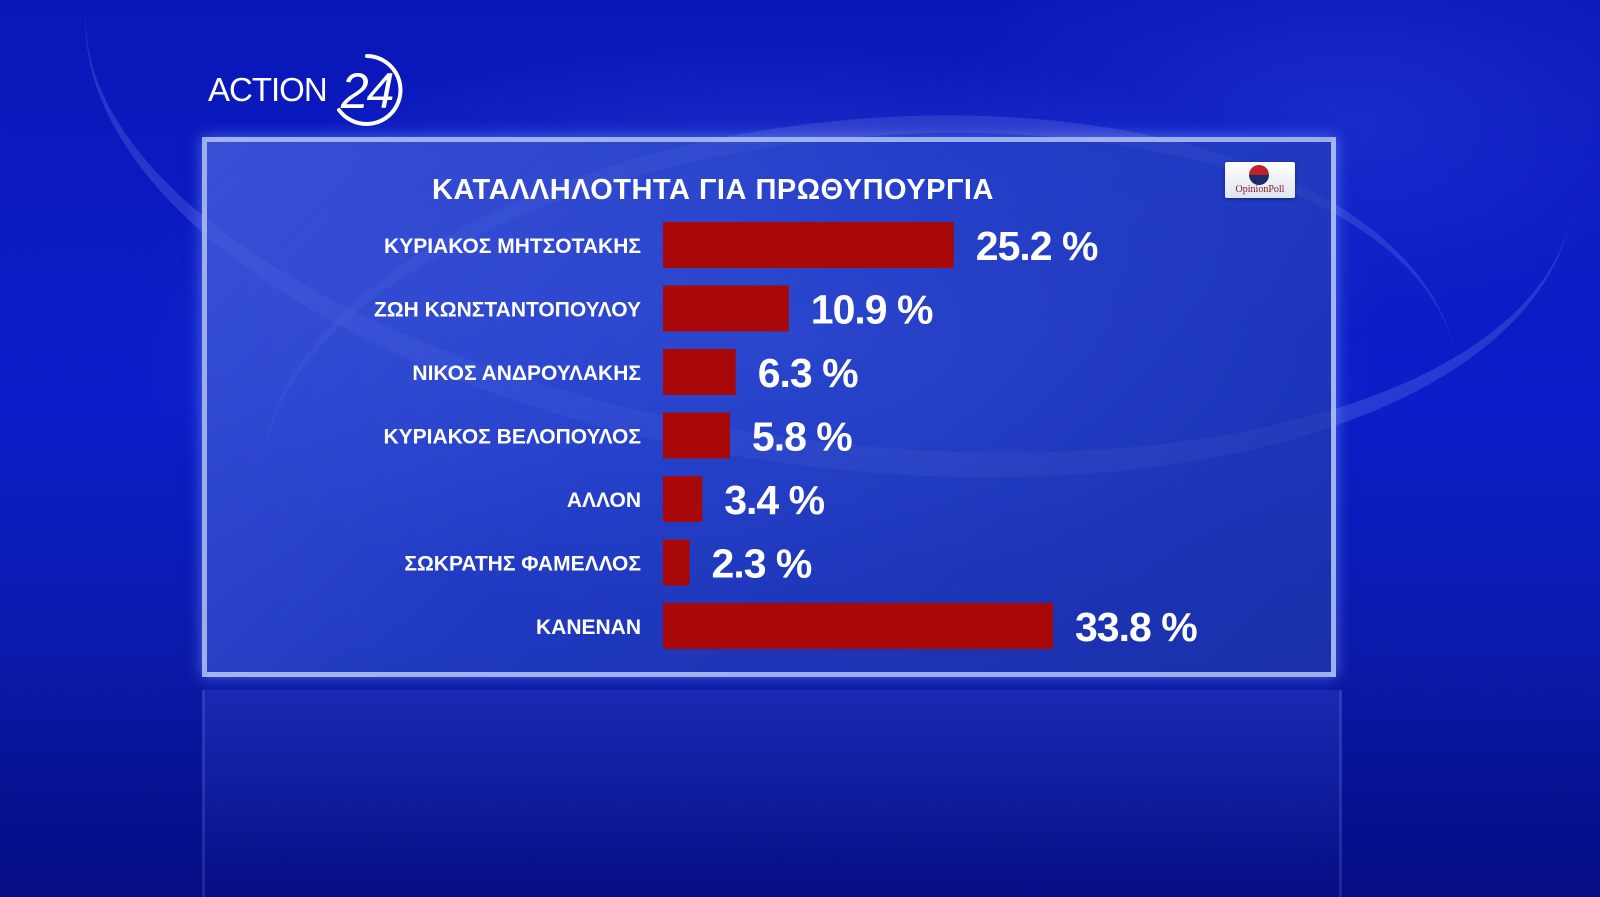 The width and height of the screenshot is (1600, 897). I want to click on value-label: 25.2 %, so click(1037, 246).